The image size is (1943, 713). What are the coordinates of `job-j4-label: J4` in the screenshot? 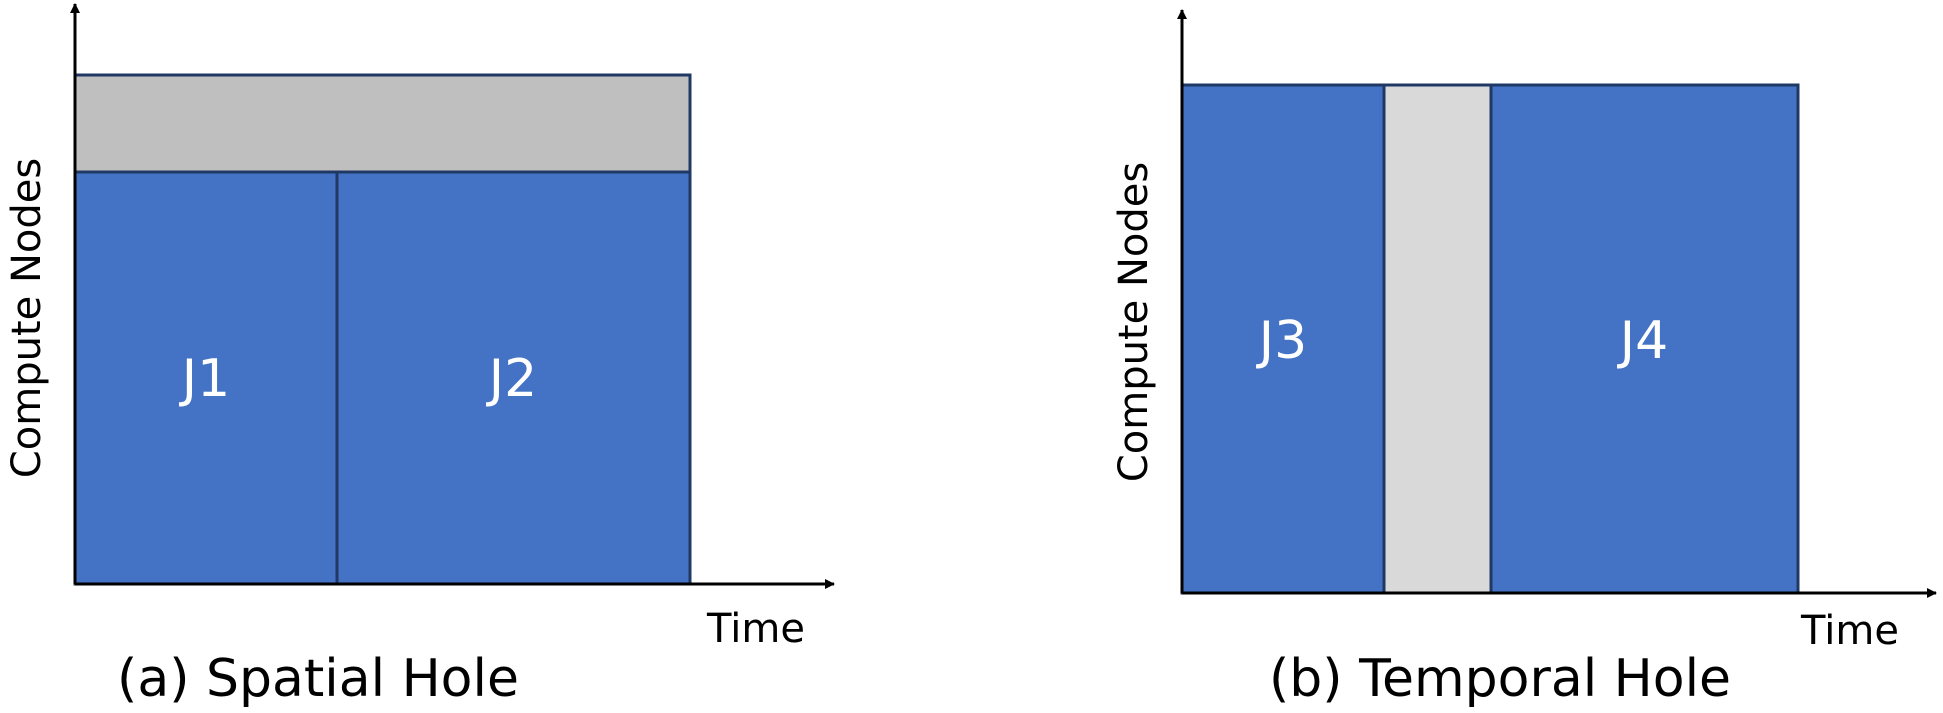 It's located at (1642, 341).